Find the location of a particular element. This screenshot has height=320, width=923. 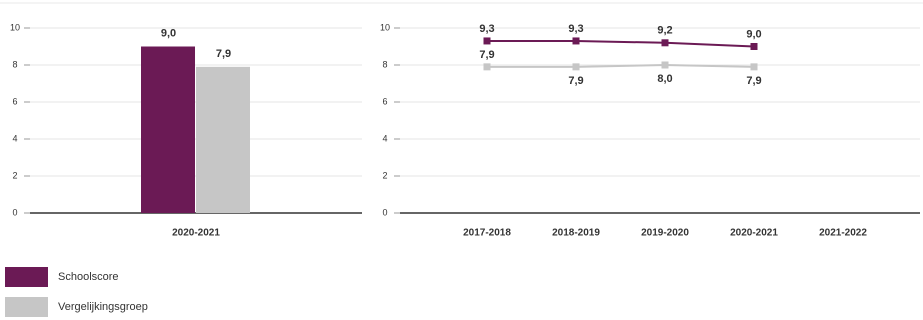

value-label: 8,0 is located at coordinates (664, 79).